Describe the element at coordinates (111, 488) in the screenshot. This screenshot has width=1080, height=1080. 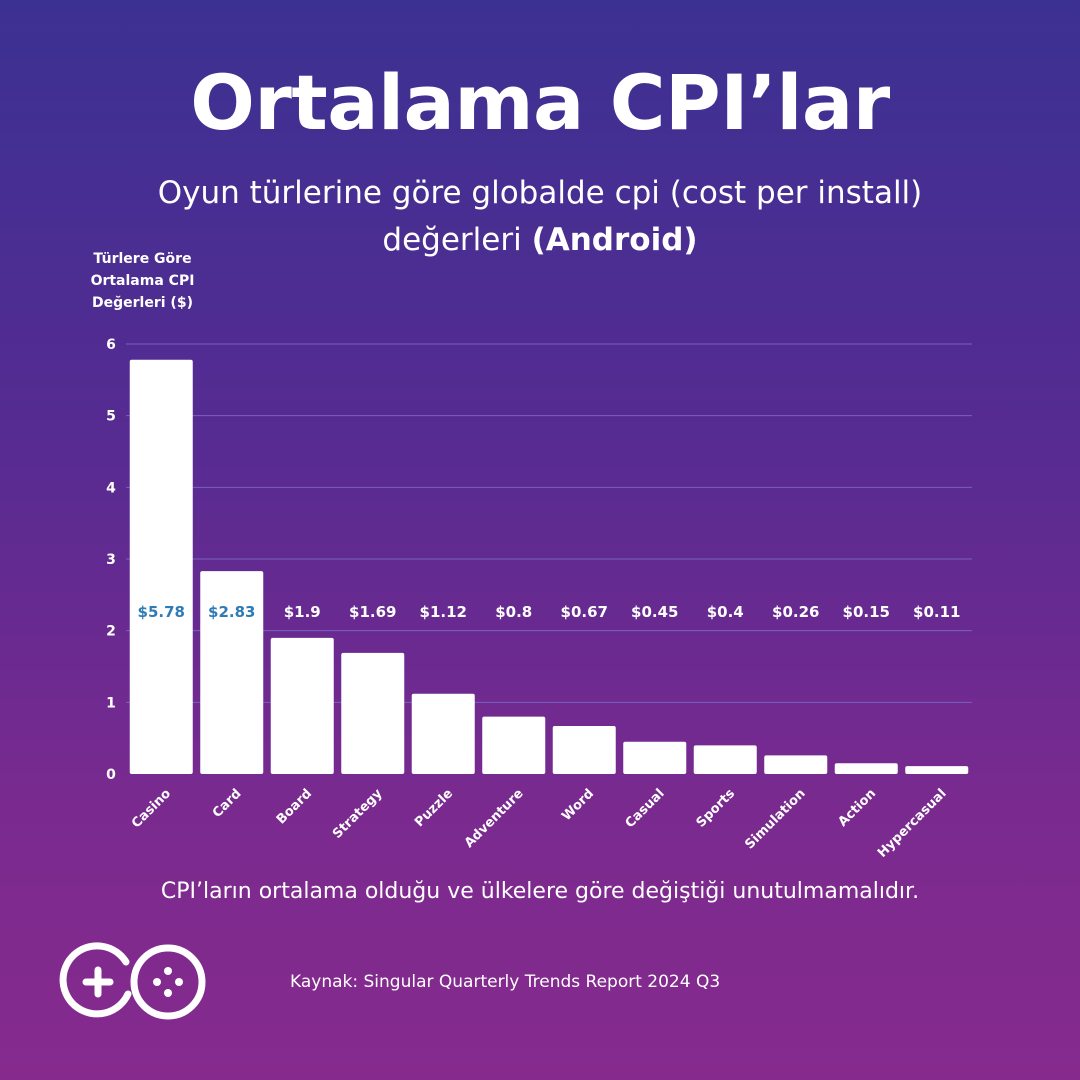
I see `y-tick-label: 4` at that location.